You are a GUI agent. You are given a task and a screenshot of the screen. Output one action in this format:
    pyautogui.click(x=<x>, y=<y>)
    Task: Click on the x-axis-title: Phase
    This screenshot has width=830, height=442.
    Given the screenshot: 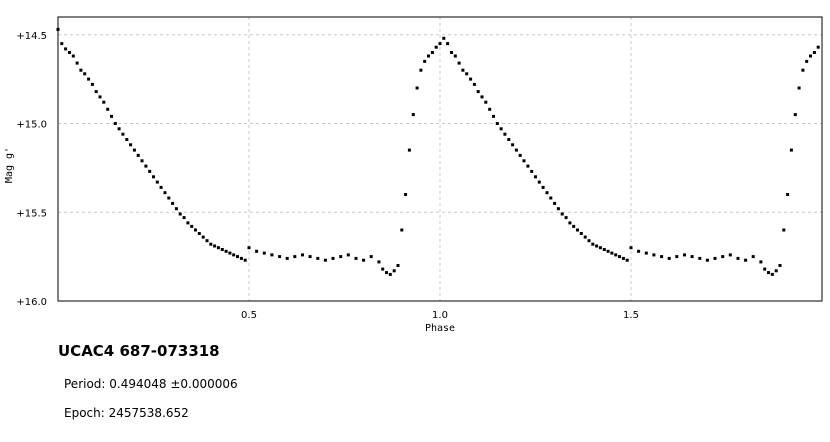 What is the action you would take?
    pyautogui.click(x=440, y=328)
    